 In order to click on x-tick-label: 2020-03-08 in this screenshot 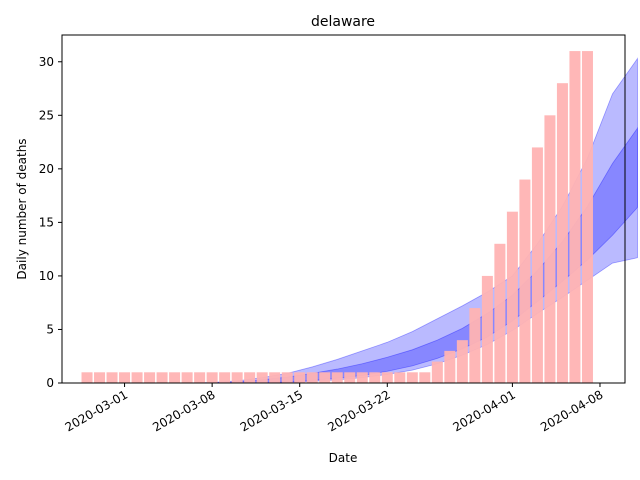, I will do `click(183, 410)`.